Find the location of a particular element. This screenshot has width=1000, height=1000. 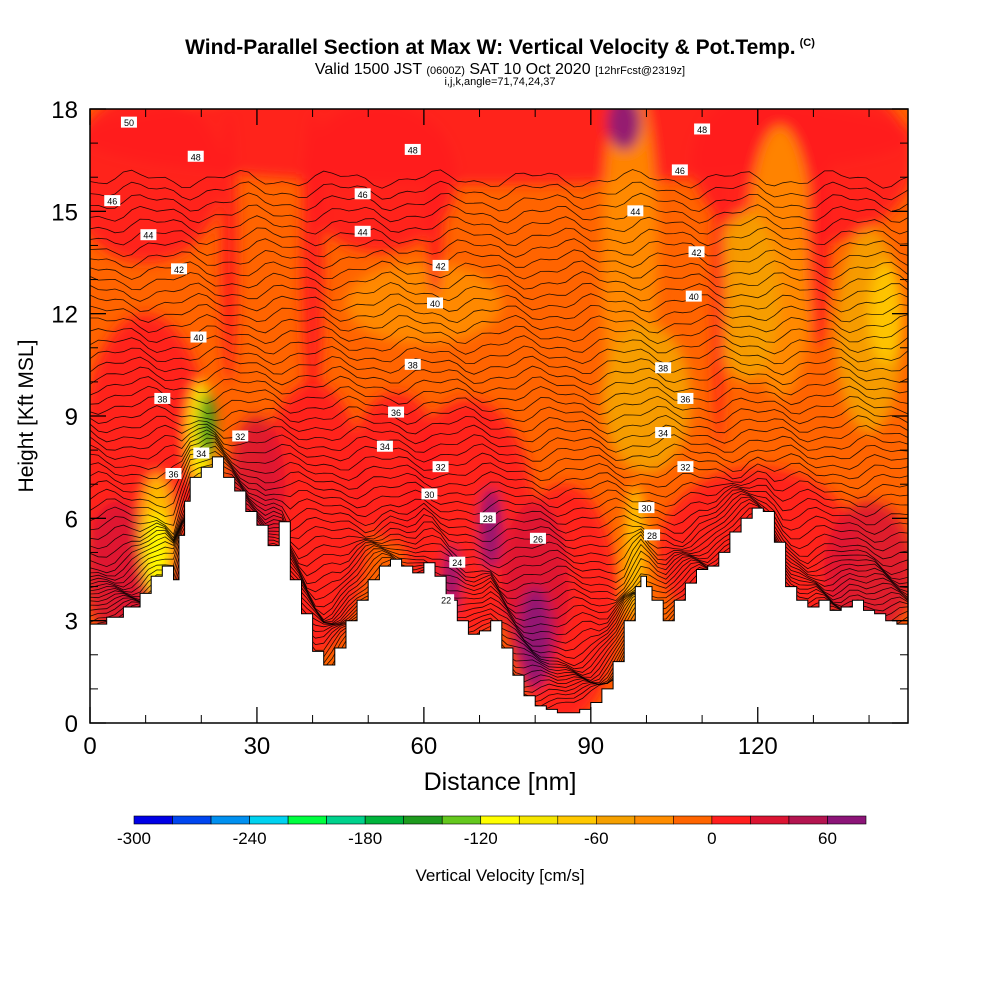

y-tick-label: 15 is located at coordinates (64, 212).